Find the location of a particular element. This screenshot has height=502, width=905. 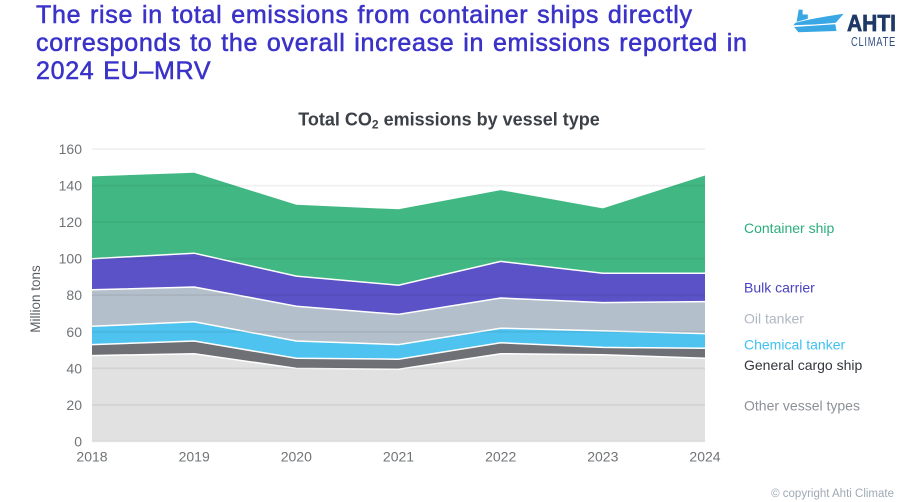

svg-text: 160 is located at coordinates (71, 149).